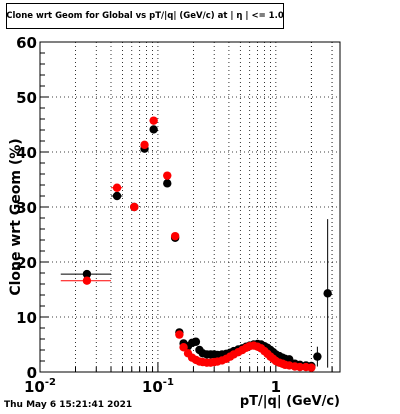 This screenshot has width=400, height=414. Describe the element at coordinates (68, 405) in the screenshot. I see `timestamp: Thu May 6 15:21:41 2021` at that location.